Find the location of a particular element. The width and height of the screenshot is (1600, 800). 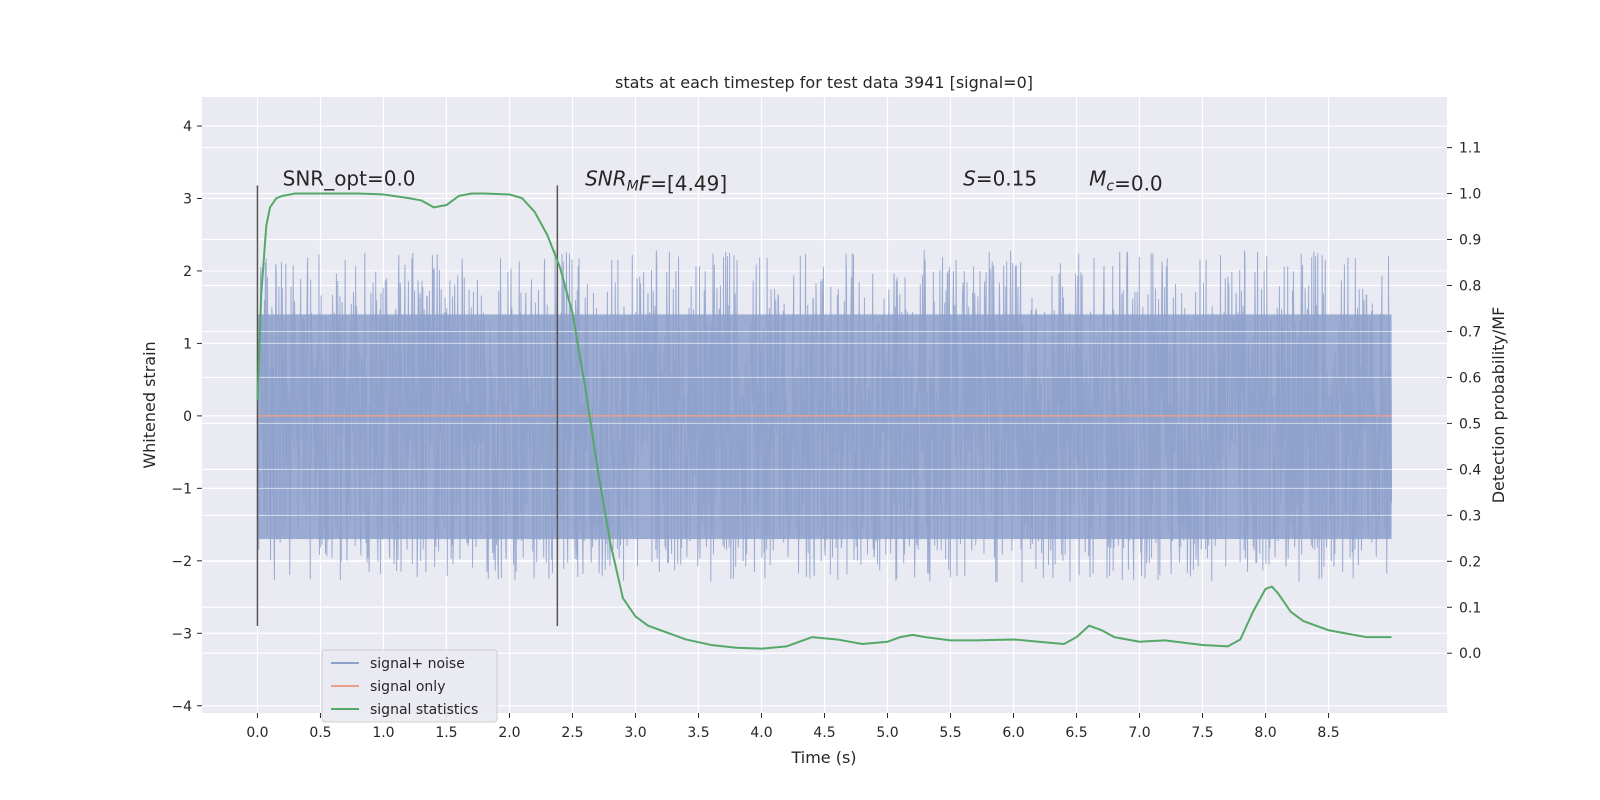

y2-tick-label: 0.1 is located at coordinates (1470, 608).